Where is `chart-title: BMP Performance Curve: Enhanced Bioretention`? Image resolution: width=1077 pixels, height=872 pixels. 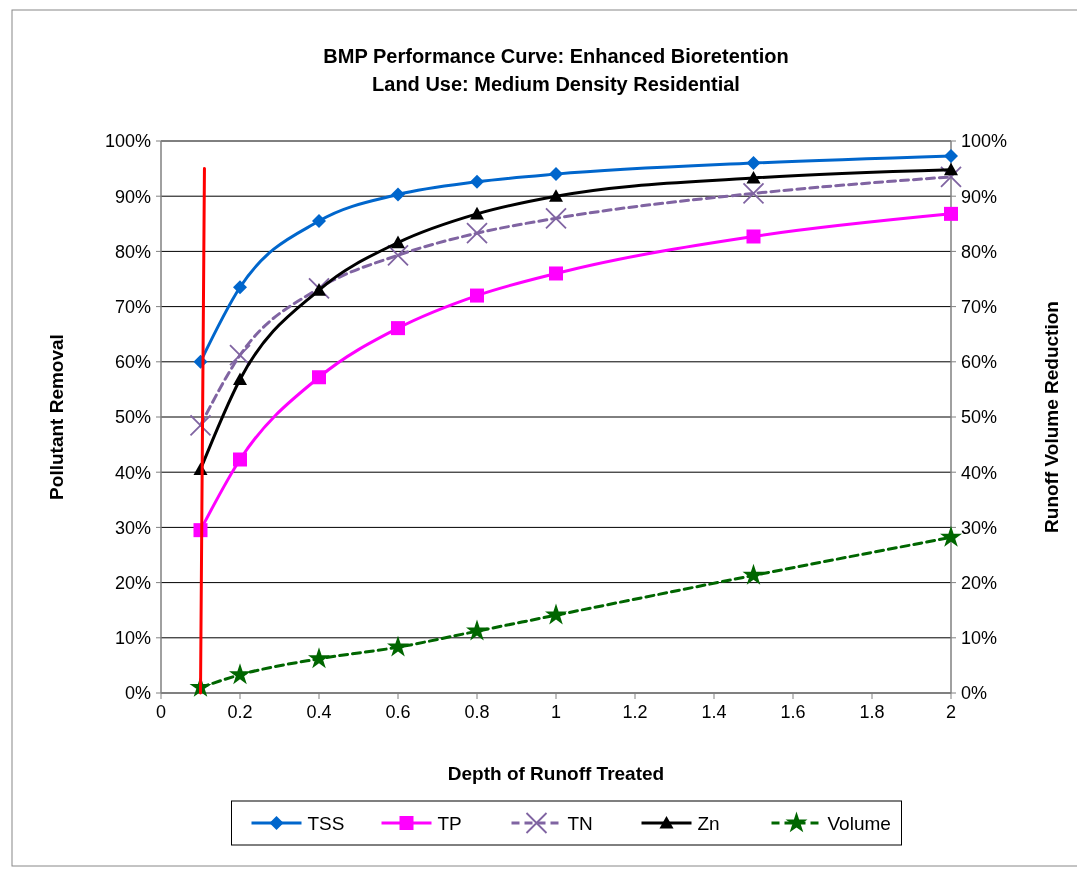
chart-title: BMP Performance Curve: Enhanced Bioretention is located at coordinates (556, 56).